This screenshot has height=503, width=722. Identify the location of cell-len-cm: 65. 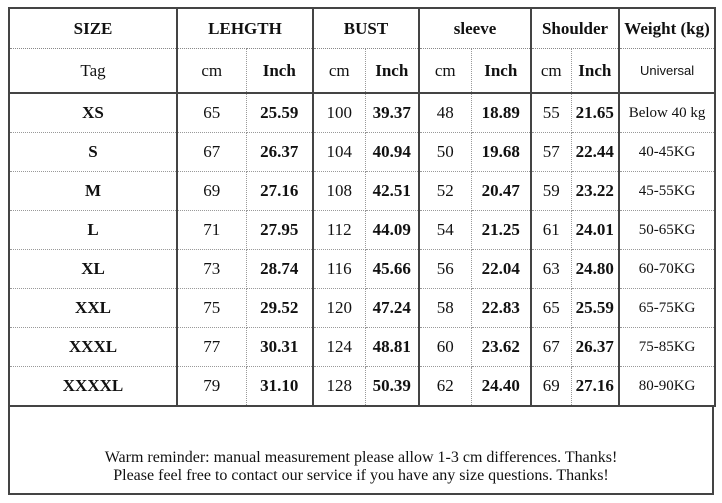
(211, 112).